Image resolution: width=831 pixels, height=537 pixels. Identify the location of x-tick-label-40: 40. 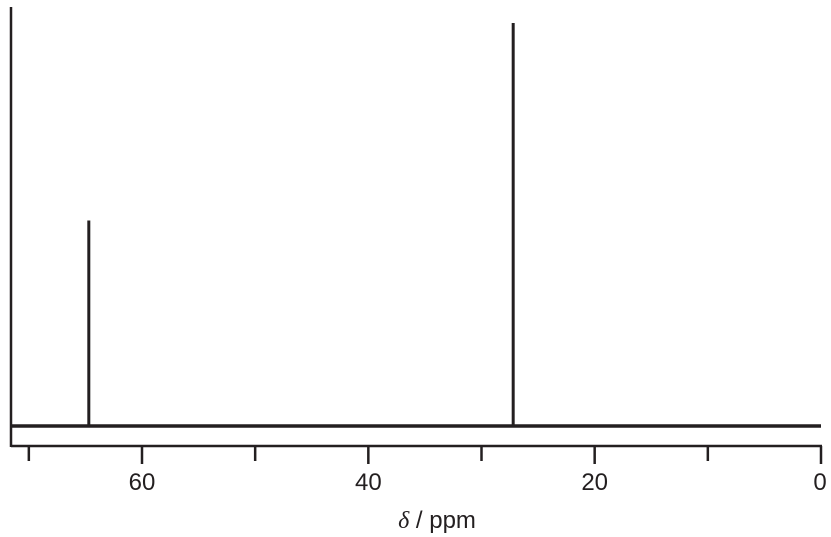
(368, 482).